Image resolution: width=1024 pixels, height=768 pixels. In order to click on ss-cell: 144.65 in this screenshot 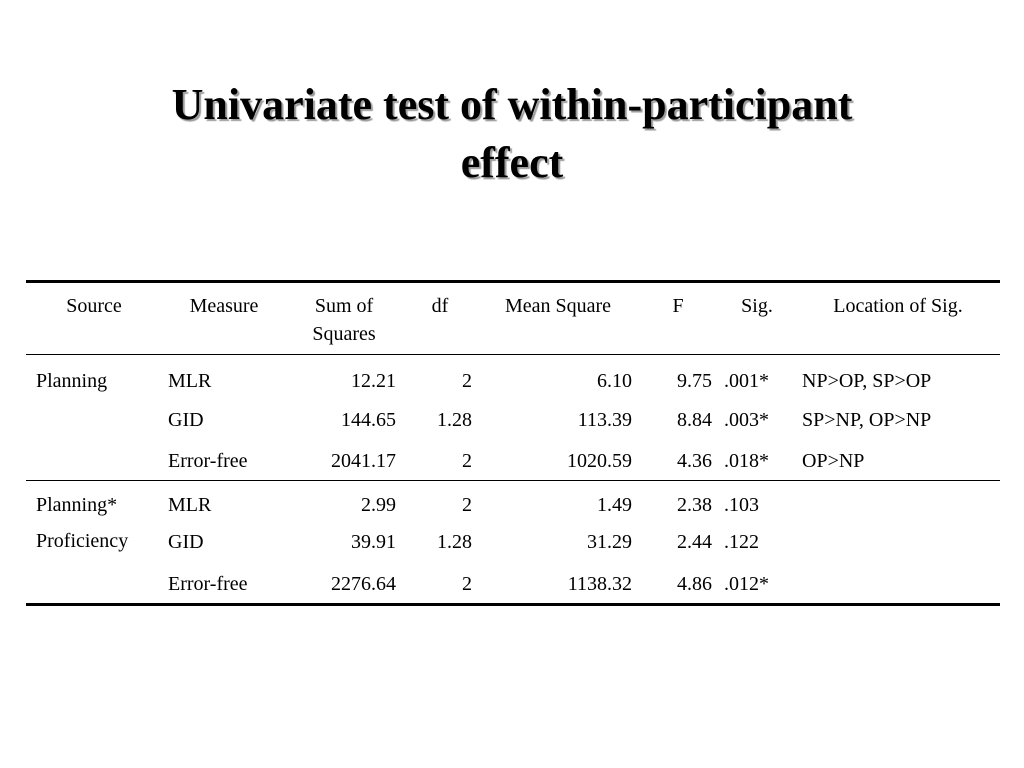, I will do `click(368, 420)`.